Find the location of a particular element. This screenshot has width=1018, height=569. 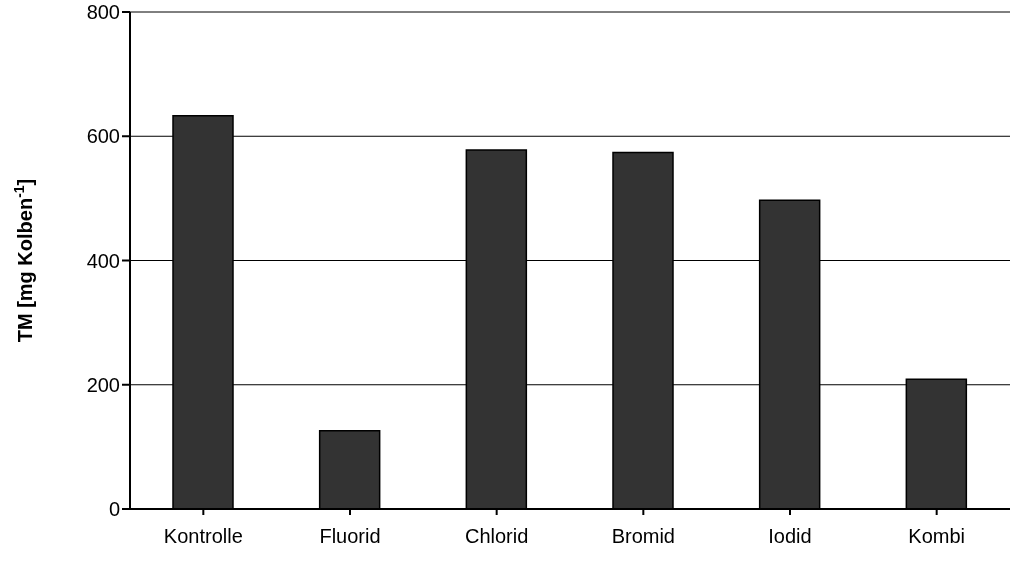

y-tick-label: 400 is located at coordinates (103, 260).